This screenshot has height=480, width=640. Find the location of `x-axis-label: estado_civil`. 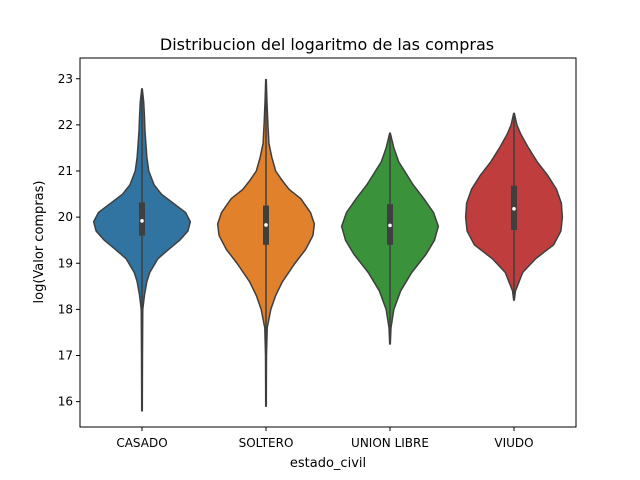

x-axis-label: estado_civil is located at coordinates (328, 463).